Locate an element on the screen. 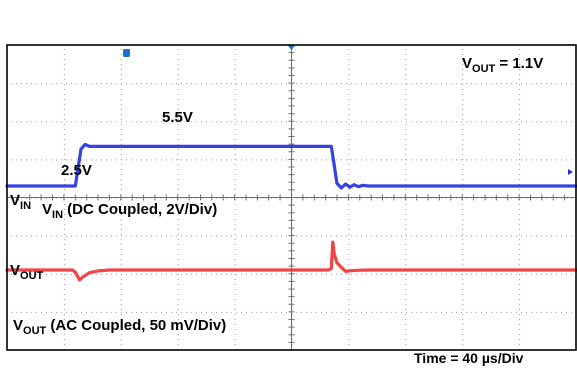  vin-channel-label: VIN (DC Coupled, 2V/Div) is located at coordinates (129, 211).